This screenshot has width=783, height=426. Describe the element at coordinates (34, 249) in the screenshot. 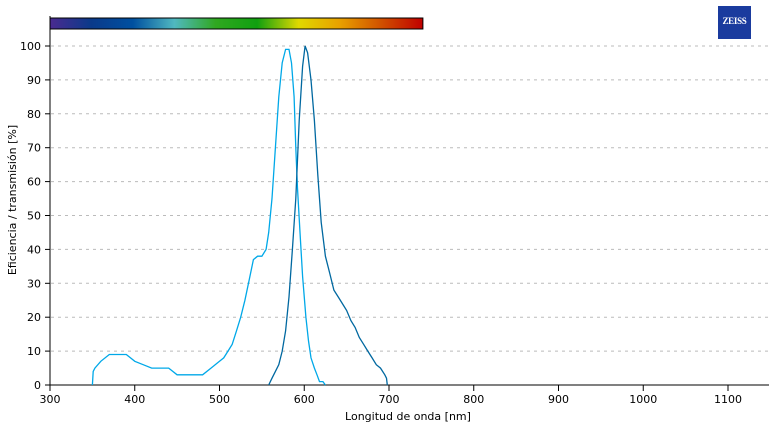

I see `y-tick-label: 40` at that location.